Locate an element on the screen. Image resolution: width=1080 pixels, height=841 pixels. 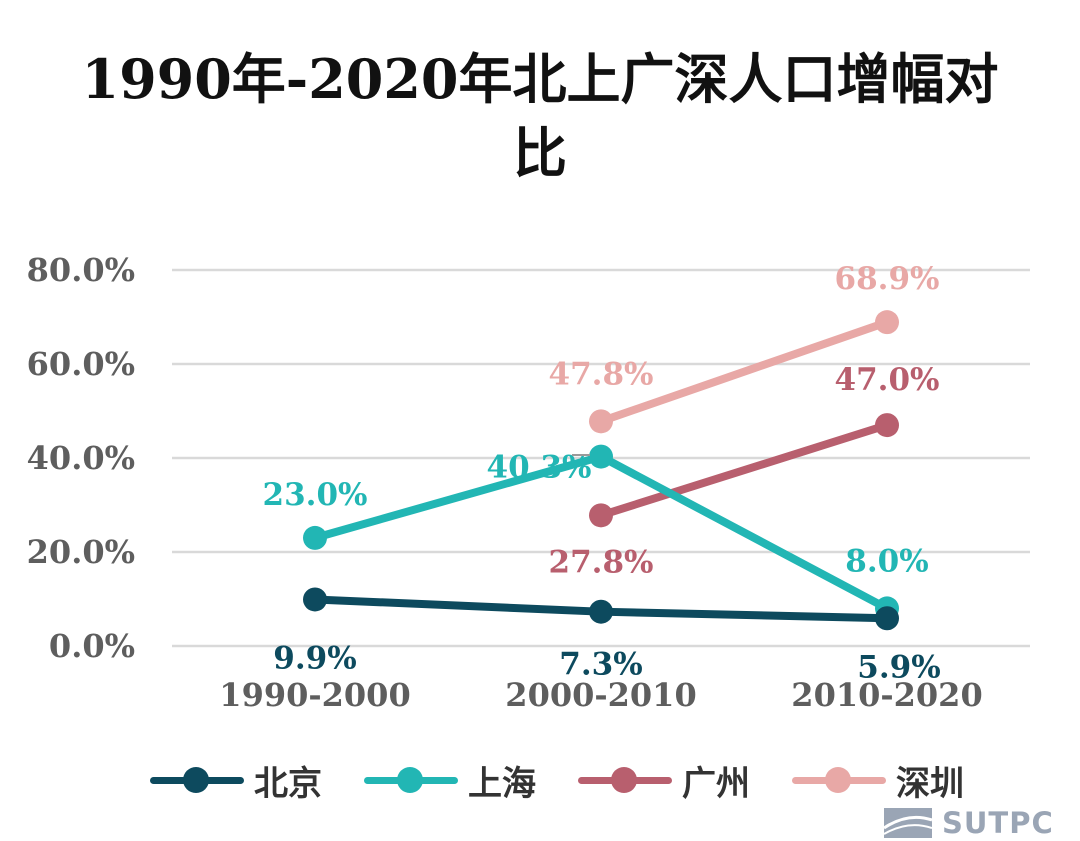
data-label: 9.9% is located at coordinates (314, 658).